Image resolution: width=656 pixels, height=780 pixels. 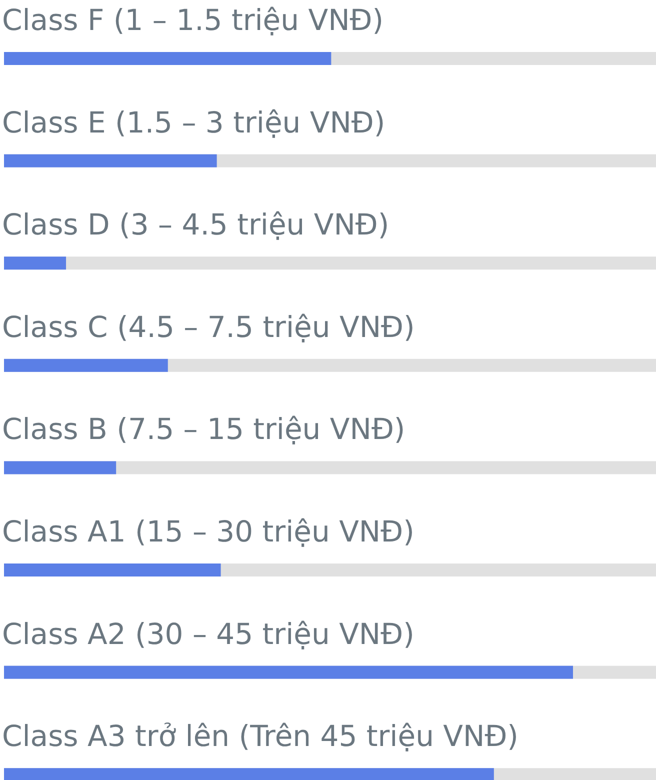 I want to click on y-tick-label: Class D (3 – 4.5 triệu VNĐ), so click(x=196, y=225).